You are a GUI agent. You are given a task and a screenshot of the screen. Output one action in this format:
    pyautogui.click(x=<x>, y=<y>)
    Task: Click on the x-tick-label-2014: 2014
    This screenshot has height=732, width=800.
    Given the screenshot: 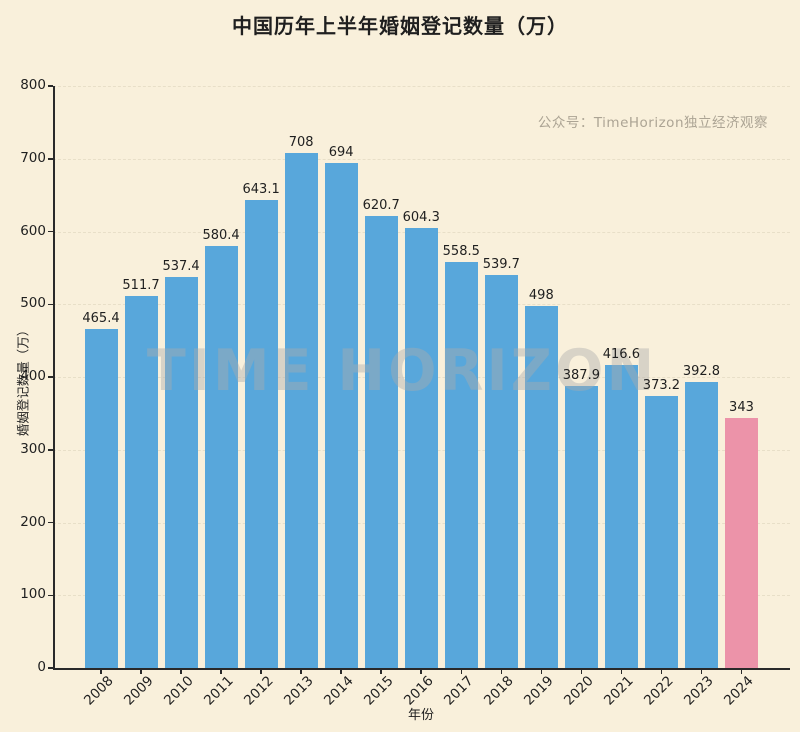 What is the action you would take?
    pyautogui.click(x=338, y=691)
    